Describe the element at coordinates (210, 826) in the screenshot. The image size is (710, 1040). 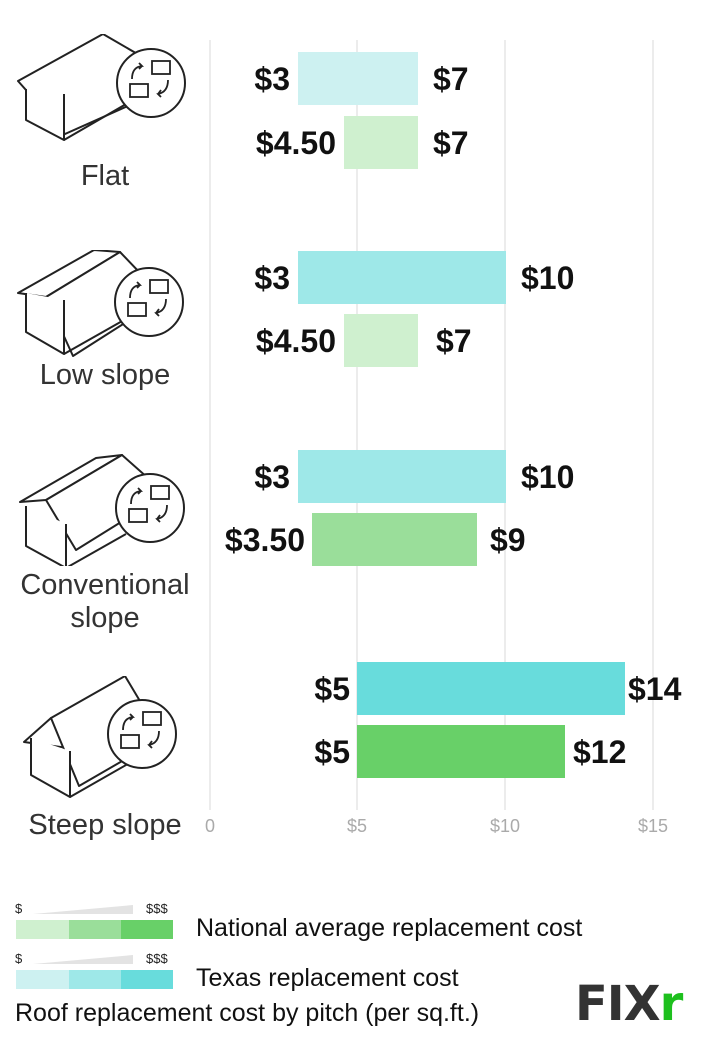
I see `x-tick-0: 0` at that location.